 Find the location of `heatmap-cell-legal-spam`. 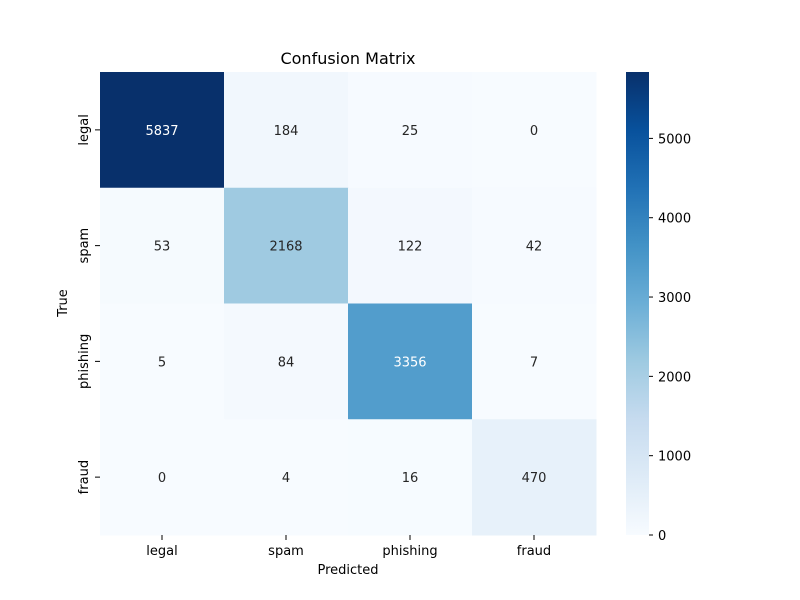

heatmap-cell-legal-spam is located at coordinates (286, 130).